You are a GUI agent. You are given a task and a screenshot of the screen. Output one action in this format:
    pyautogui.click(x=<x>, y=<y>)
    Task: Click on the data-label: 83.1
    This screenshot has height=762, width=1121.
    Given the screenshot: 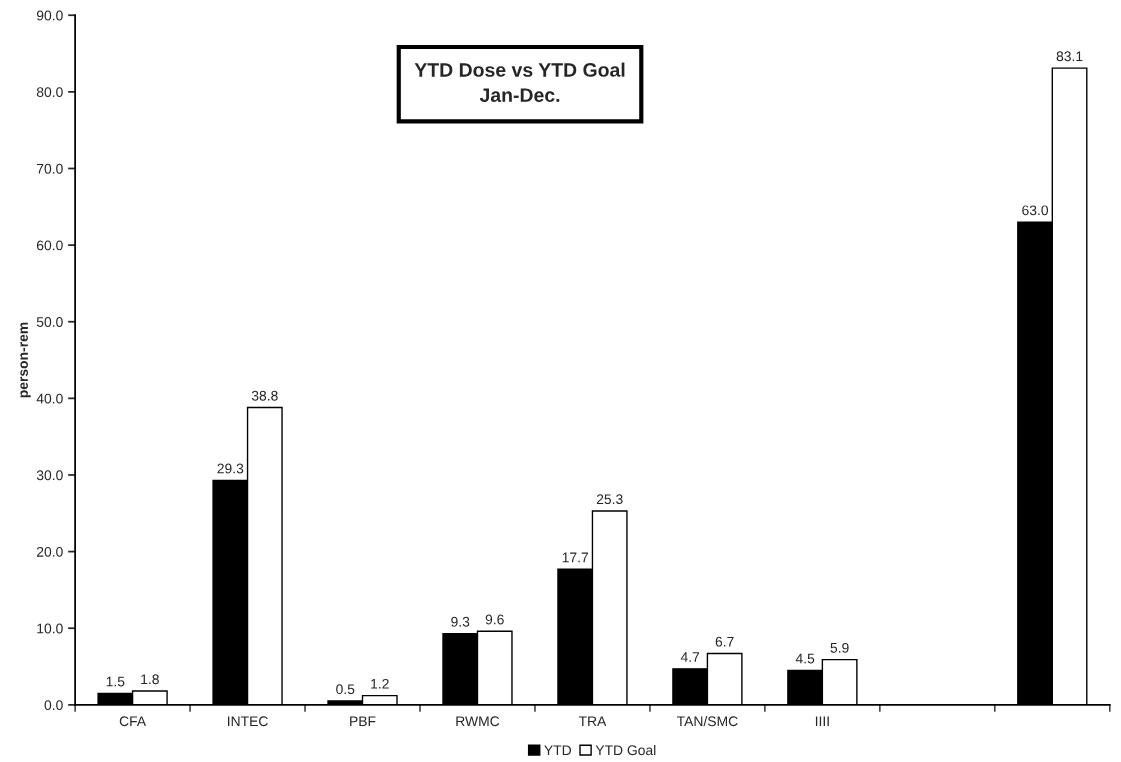 What is the action you would take?
    pyautogui.click(x=1069, y=56)
    